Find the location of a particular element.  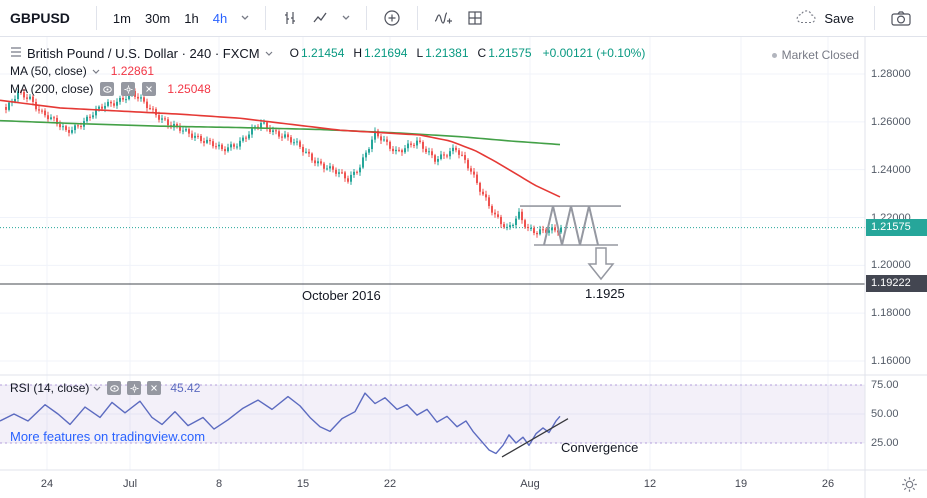

price-axis-tick: 1.24000 is located at coordinates (891, 169).